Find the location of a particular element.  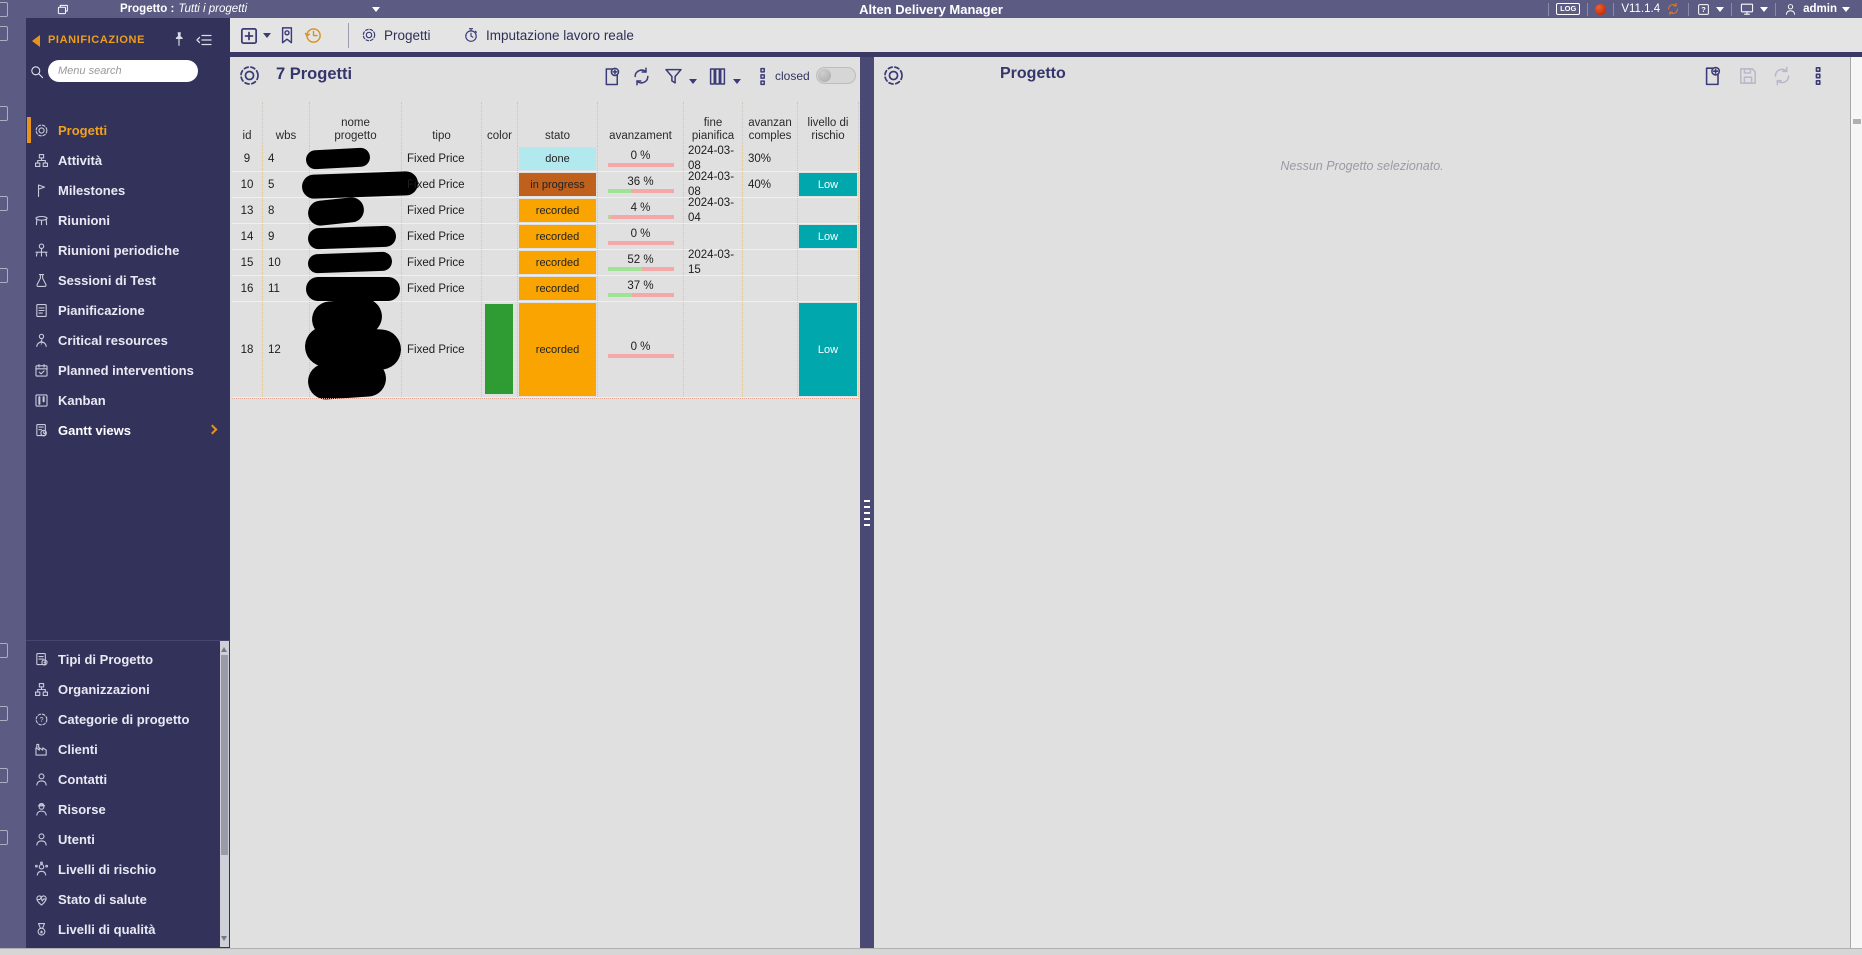

hierarchy-icon is located at coordinates (41, 160).